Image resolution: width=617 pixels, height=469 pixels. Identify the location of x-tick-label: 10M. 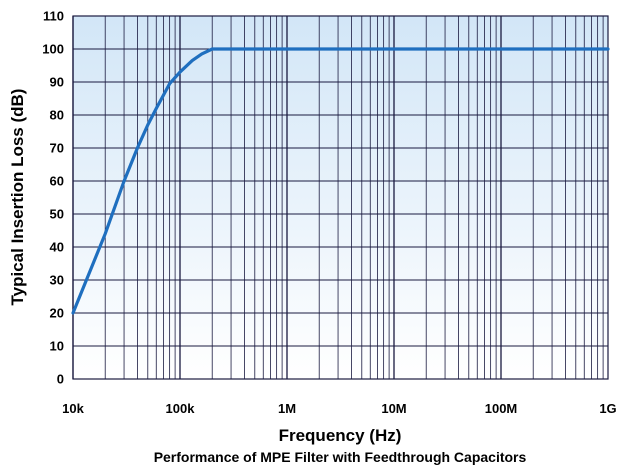
(393, 408).